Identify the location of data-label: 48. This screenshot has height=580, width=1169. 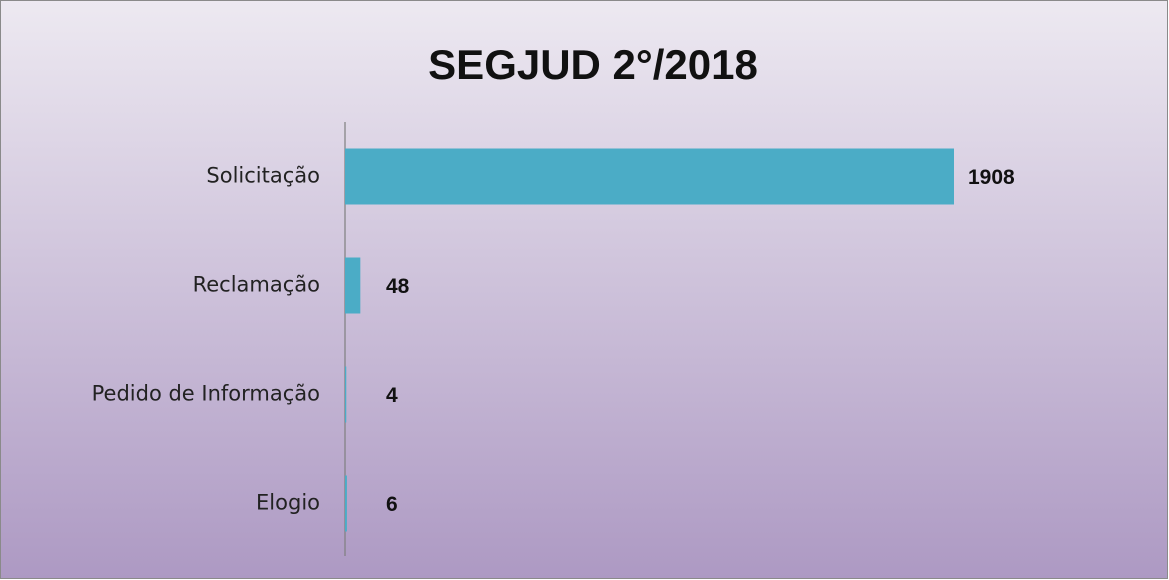
(398, 286).